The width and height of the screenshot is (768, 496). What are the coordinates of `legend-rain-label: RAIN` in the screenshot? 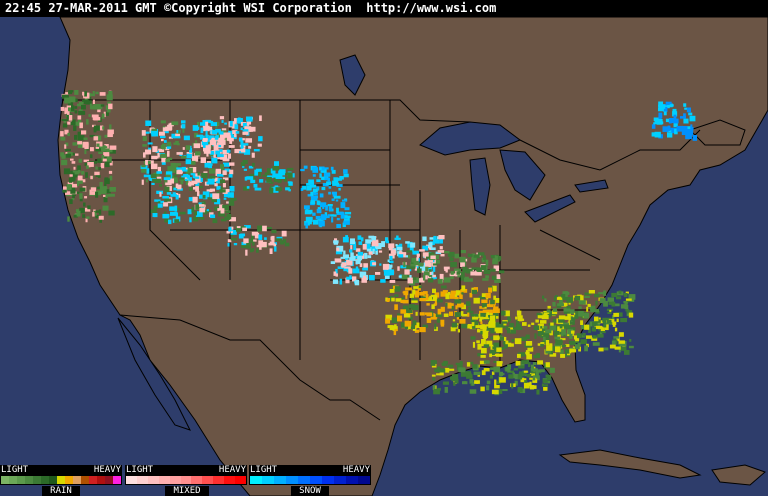 It's located at (61, 491).